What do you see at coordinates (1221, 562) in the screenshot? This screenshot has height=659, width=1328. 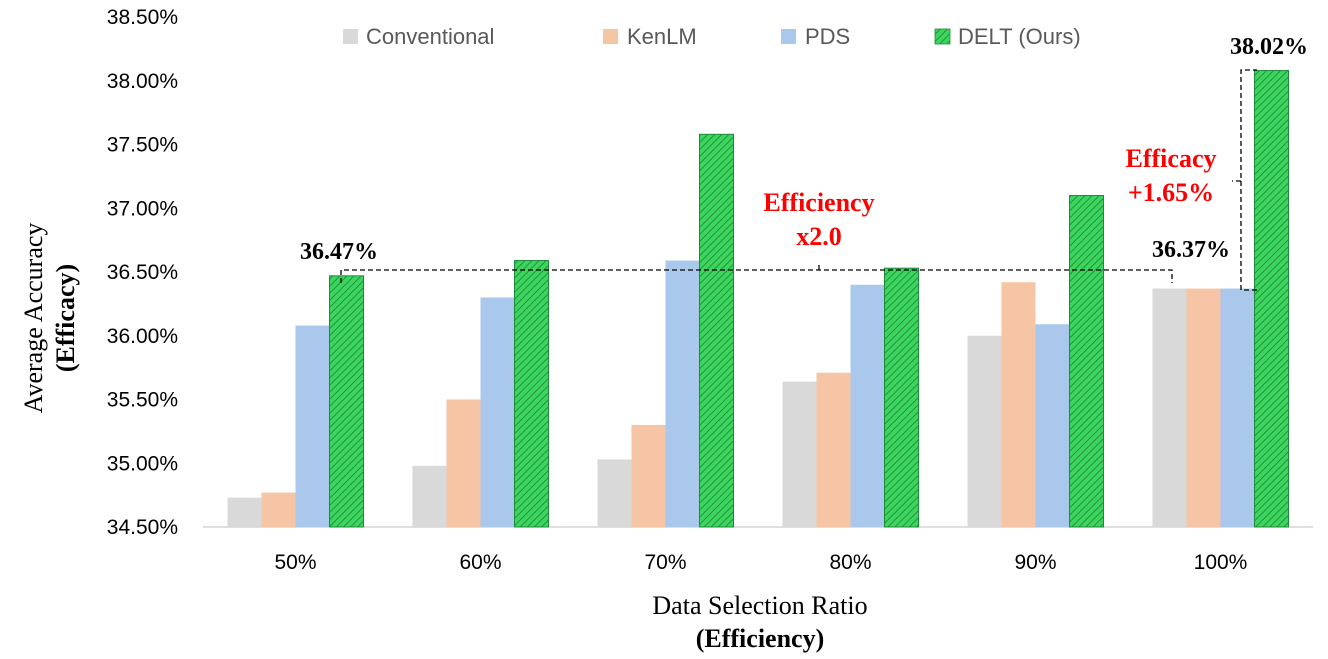 I see `x-tick-label: 100%` at bounding box center [1221, 562].